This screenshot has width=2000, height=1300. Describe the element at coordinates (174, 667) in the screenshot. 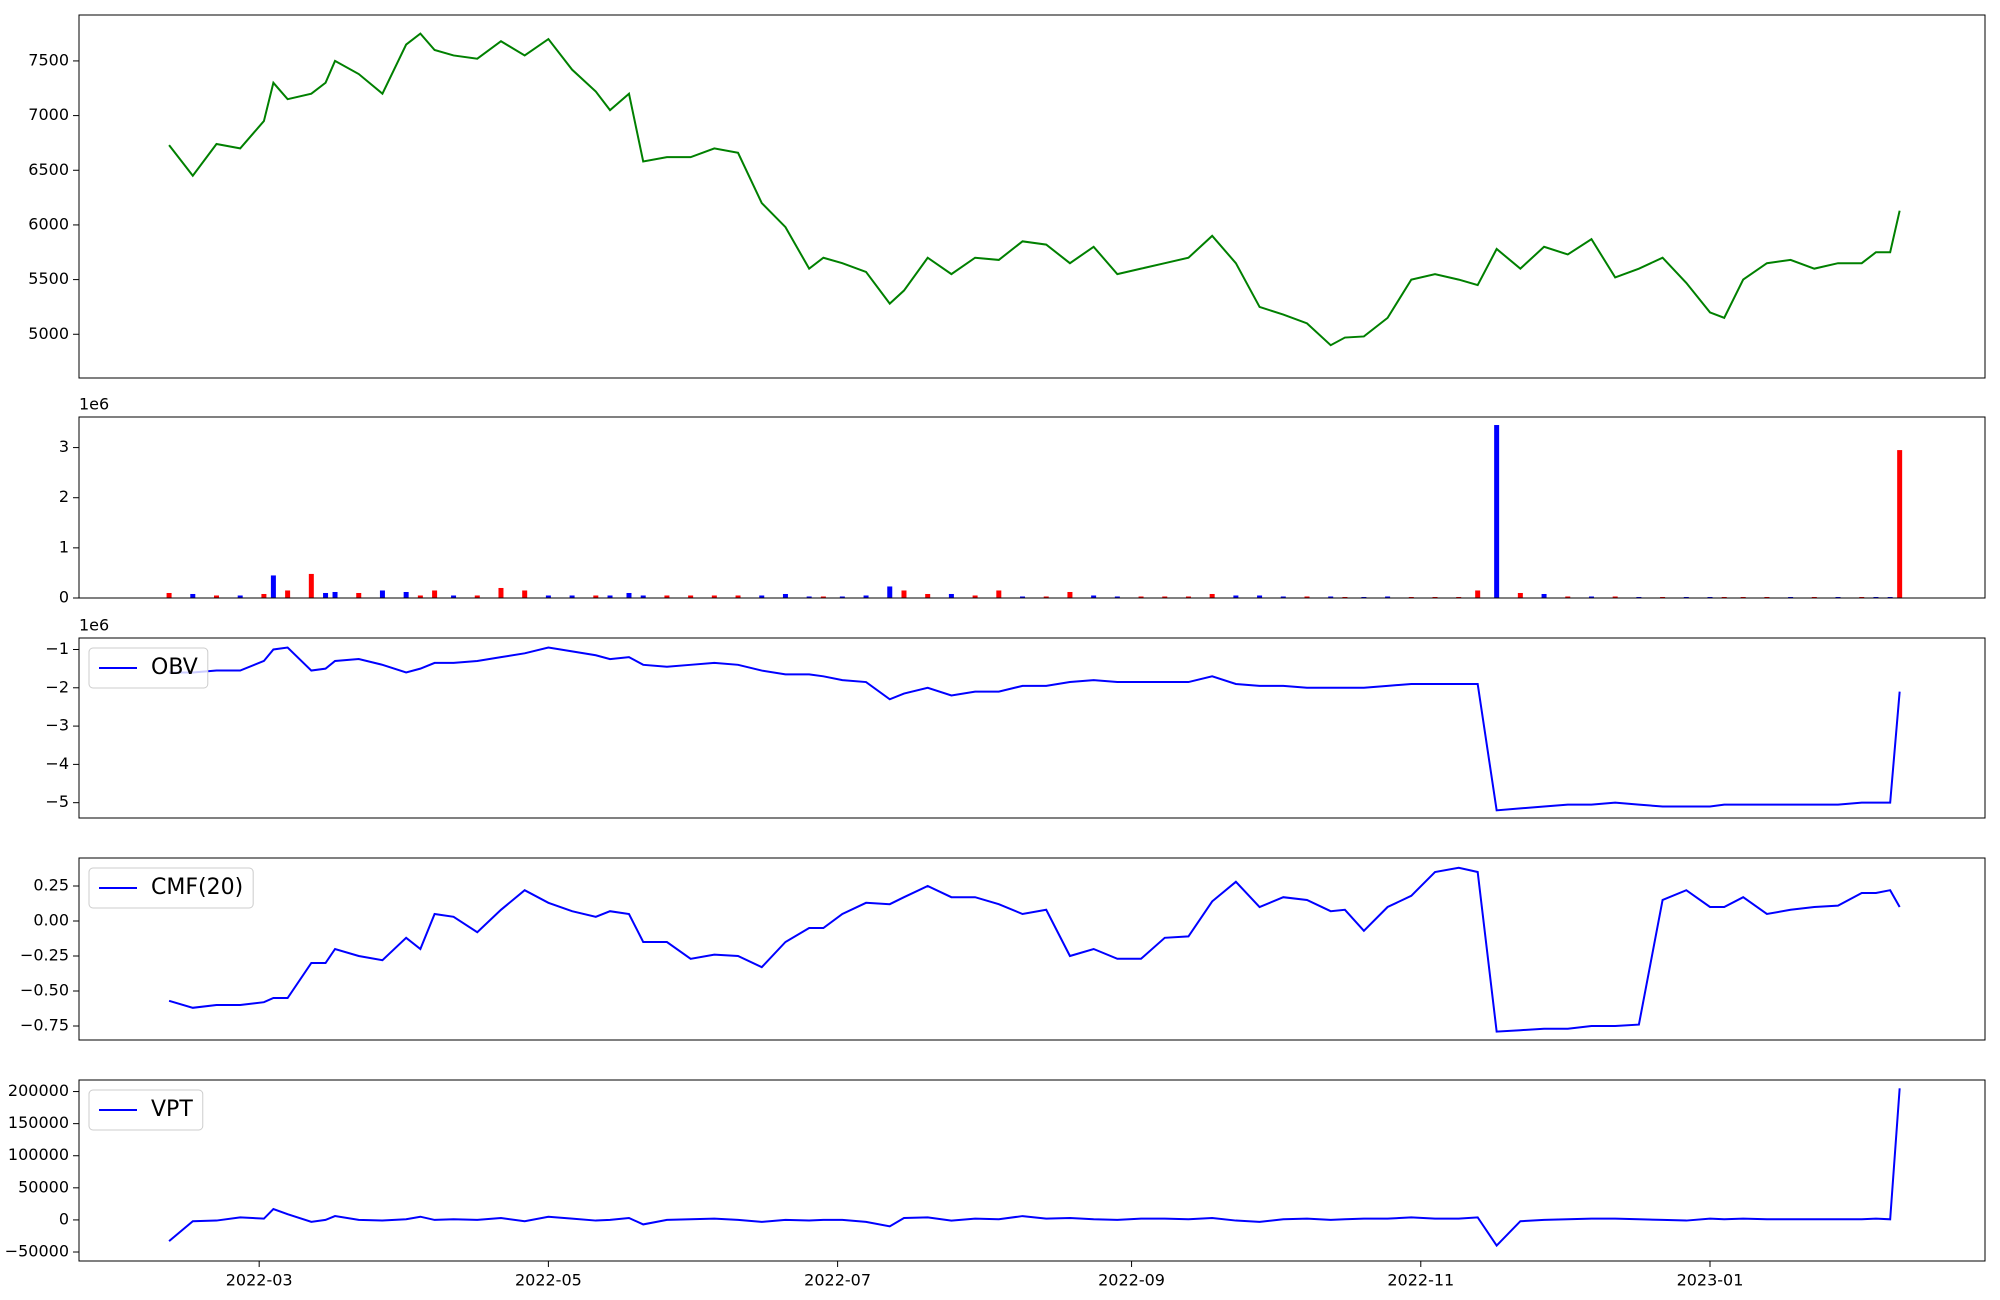

I see `legend-label: OBV` at that location.